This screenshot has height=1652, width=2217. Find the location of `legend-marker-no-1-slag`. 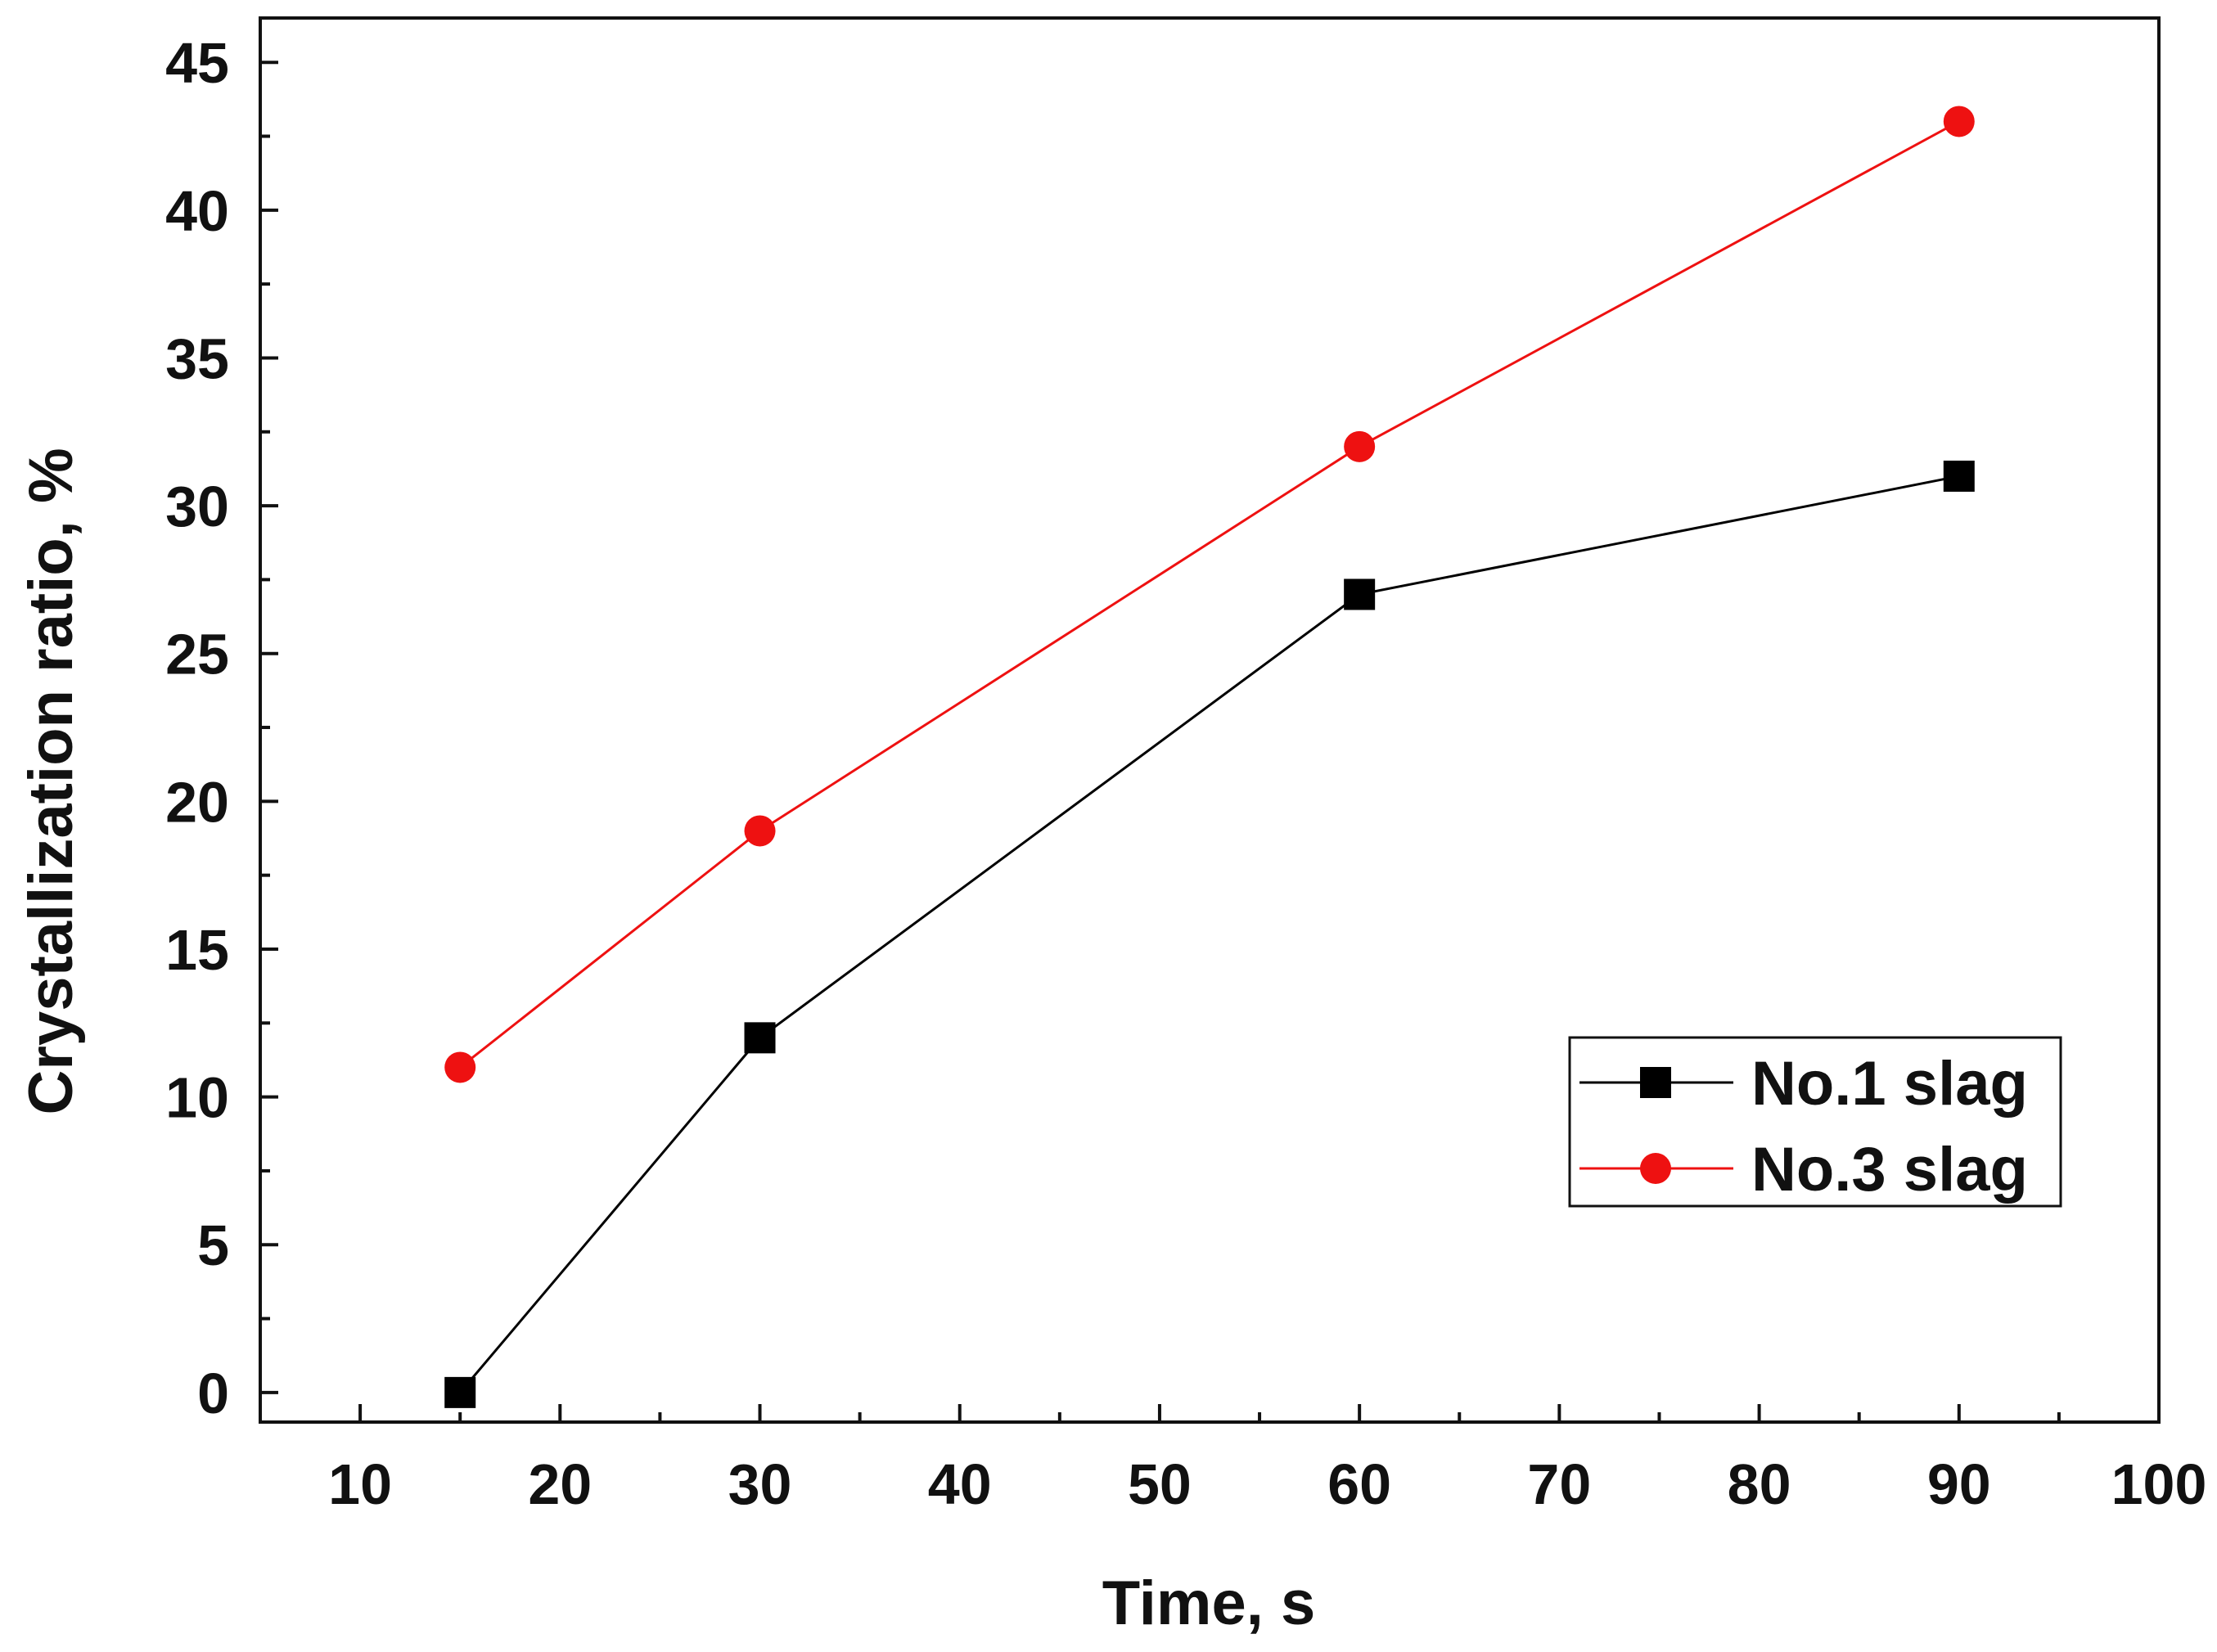

legend-marker-no-1-slag is located at coordinates (1655, 1082).